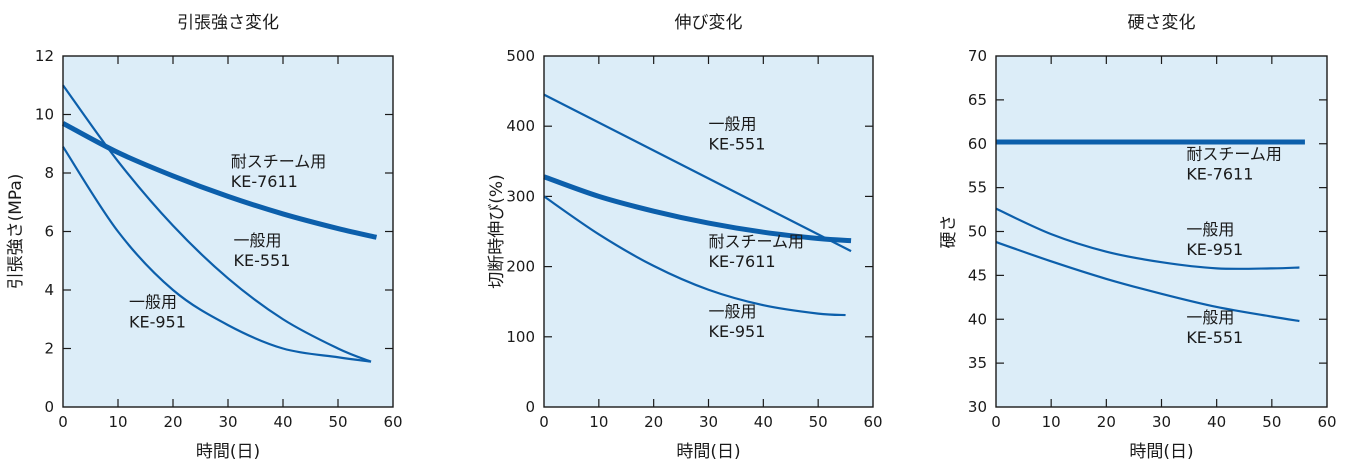 The height and width of the screenshot is (463, 1351). Describe the element at coordinates (520, 337) in the screenshot. I see `y-tick-label: 100` at that location.